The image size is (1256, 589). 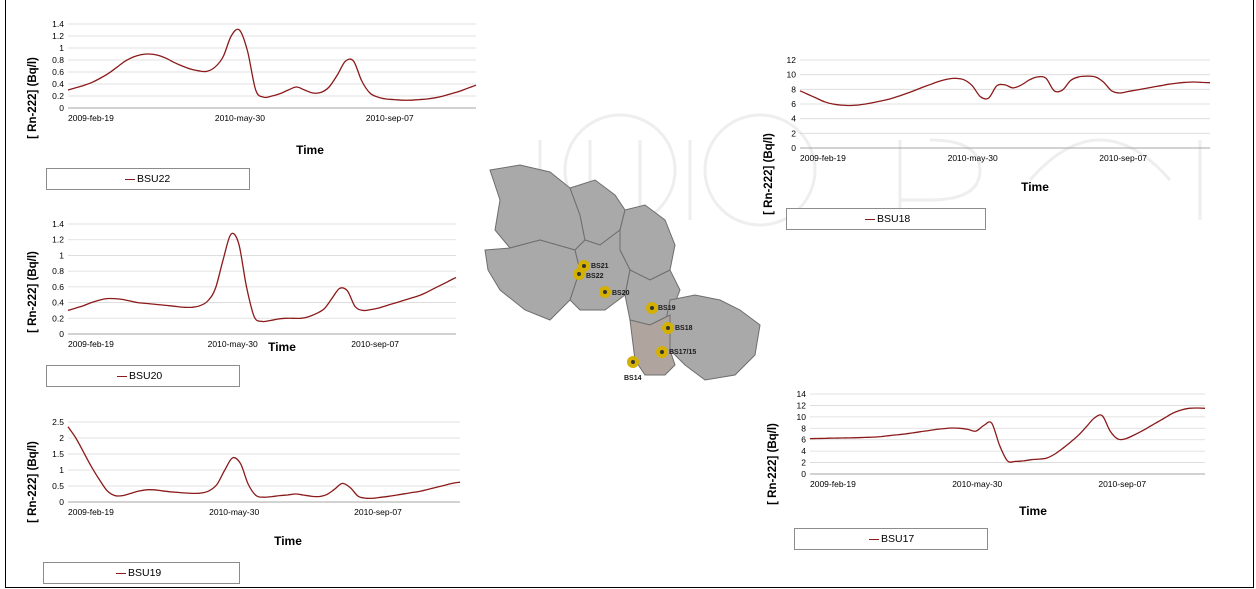 I want to click on marker-bs22, so click(x=579, y=274).